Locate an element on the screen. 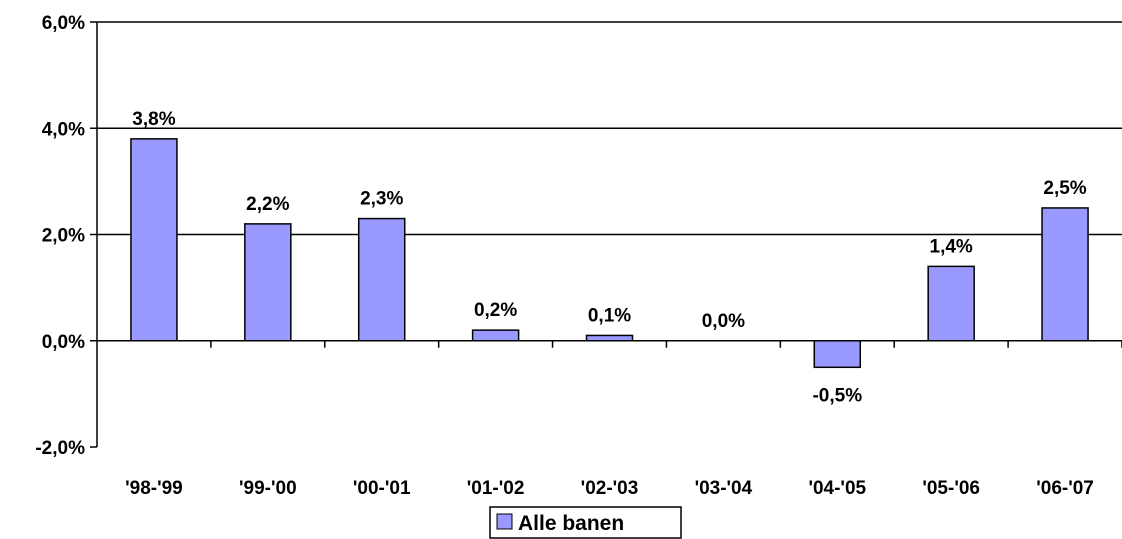 The image size is (1122, 539). y-tick-label: 0,0% is located at coordinates (63, 342).